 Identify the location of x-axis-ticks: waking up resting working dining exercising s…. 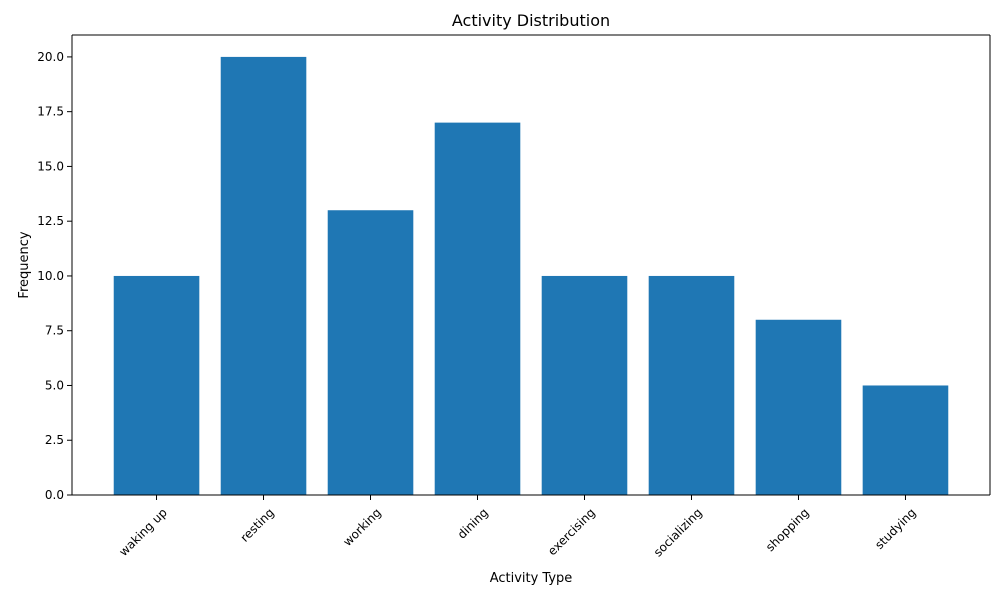
(517, 527).